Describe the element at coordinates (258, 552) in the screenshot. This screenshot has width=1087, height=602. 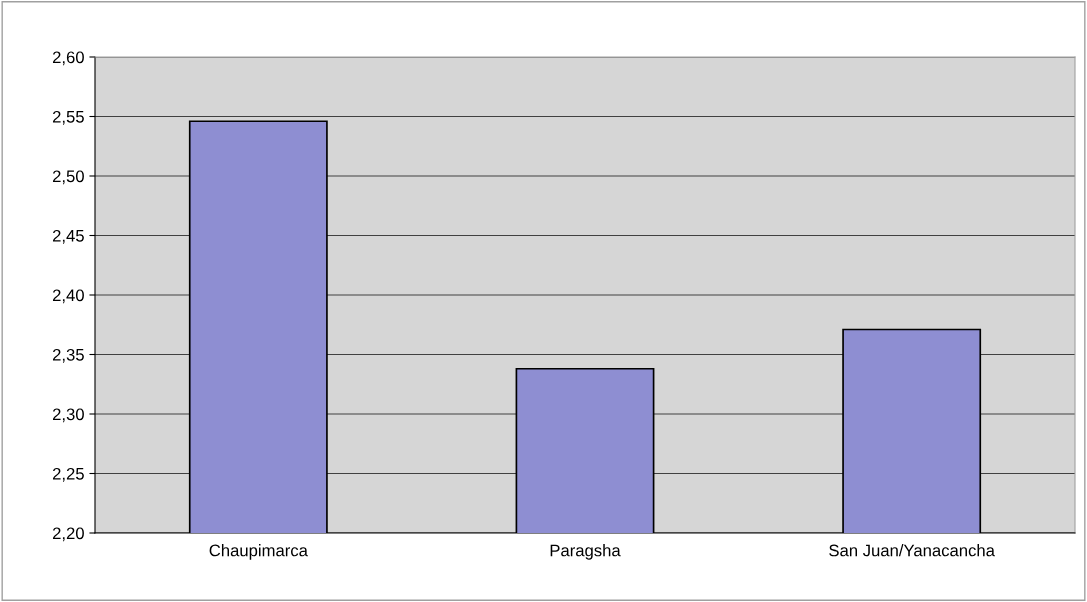
I see `x-tick-label: Chaupimarca` at that location.